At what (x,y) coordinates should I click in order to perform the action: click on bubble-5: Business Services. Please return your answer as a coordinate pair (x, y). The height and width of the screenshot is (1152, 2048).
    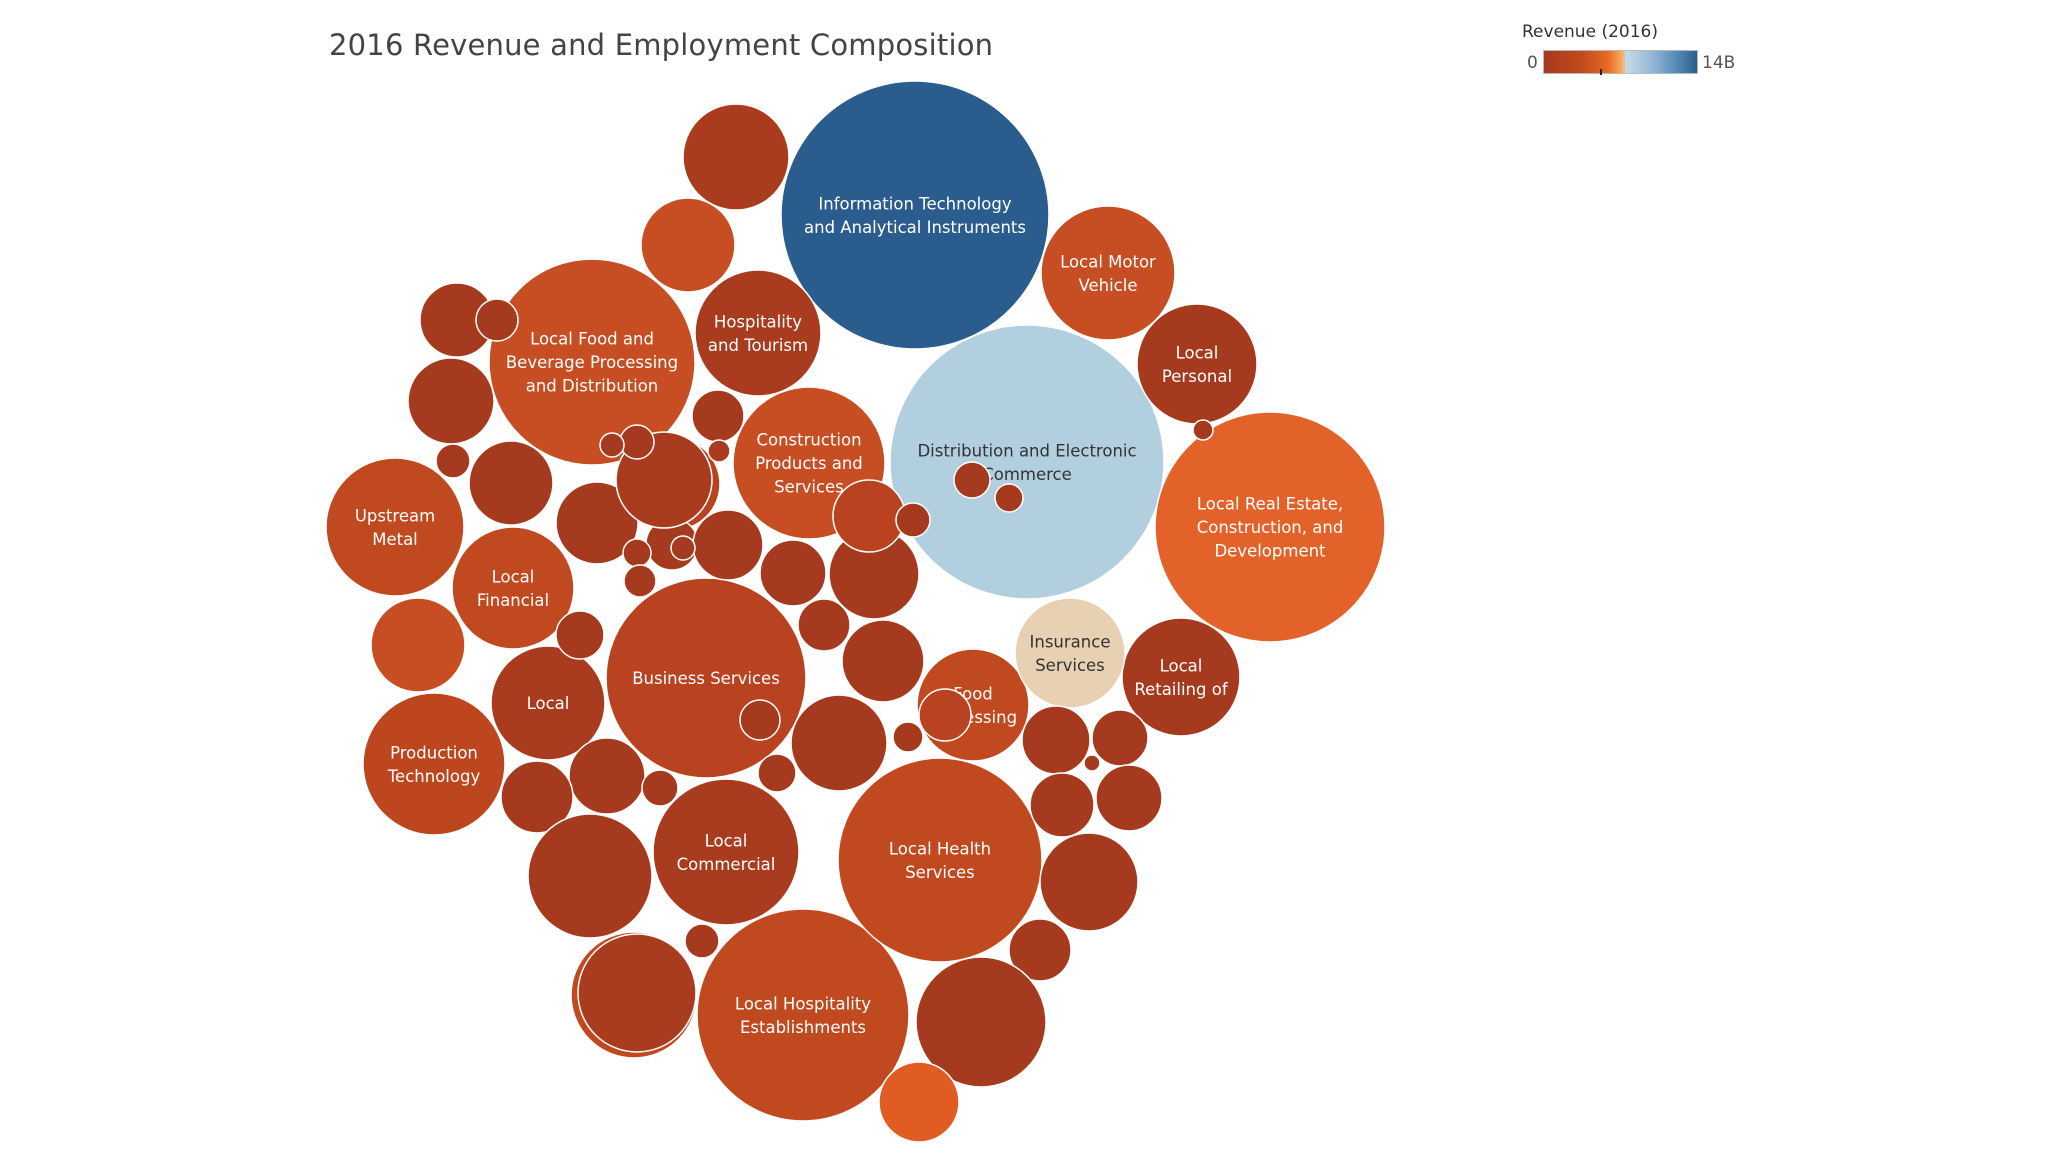
    Looking at the image, I should click on (706, 678).